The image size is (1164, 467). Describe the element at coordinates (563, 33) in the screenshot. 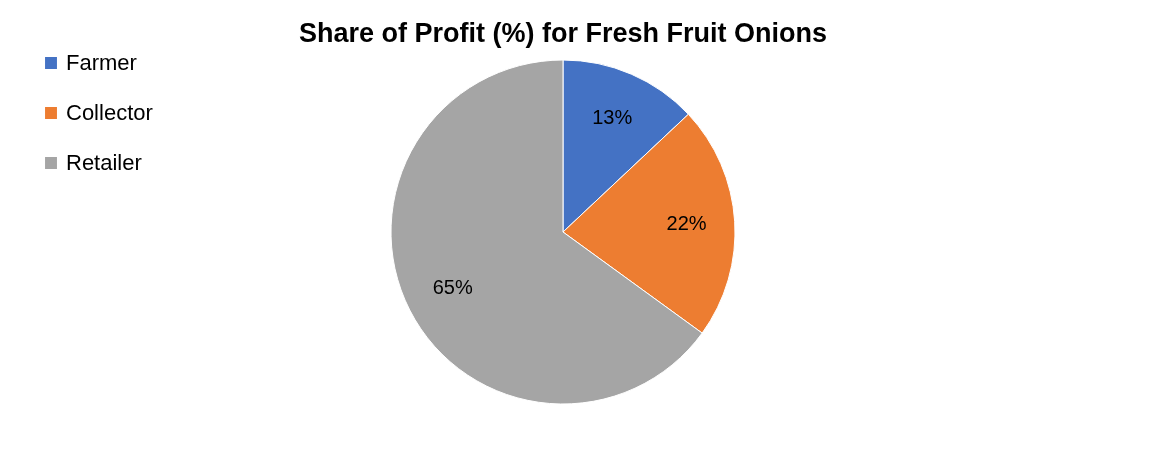

I see `chart-title: Share of Profit (%) for Fresh Fruit Onions` at that location.